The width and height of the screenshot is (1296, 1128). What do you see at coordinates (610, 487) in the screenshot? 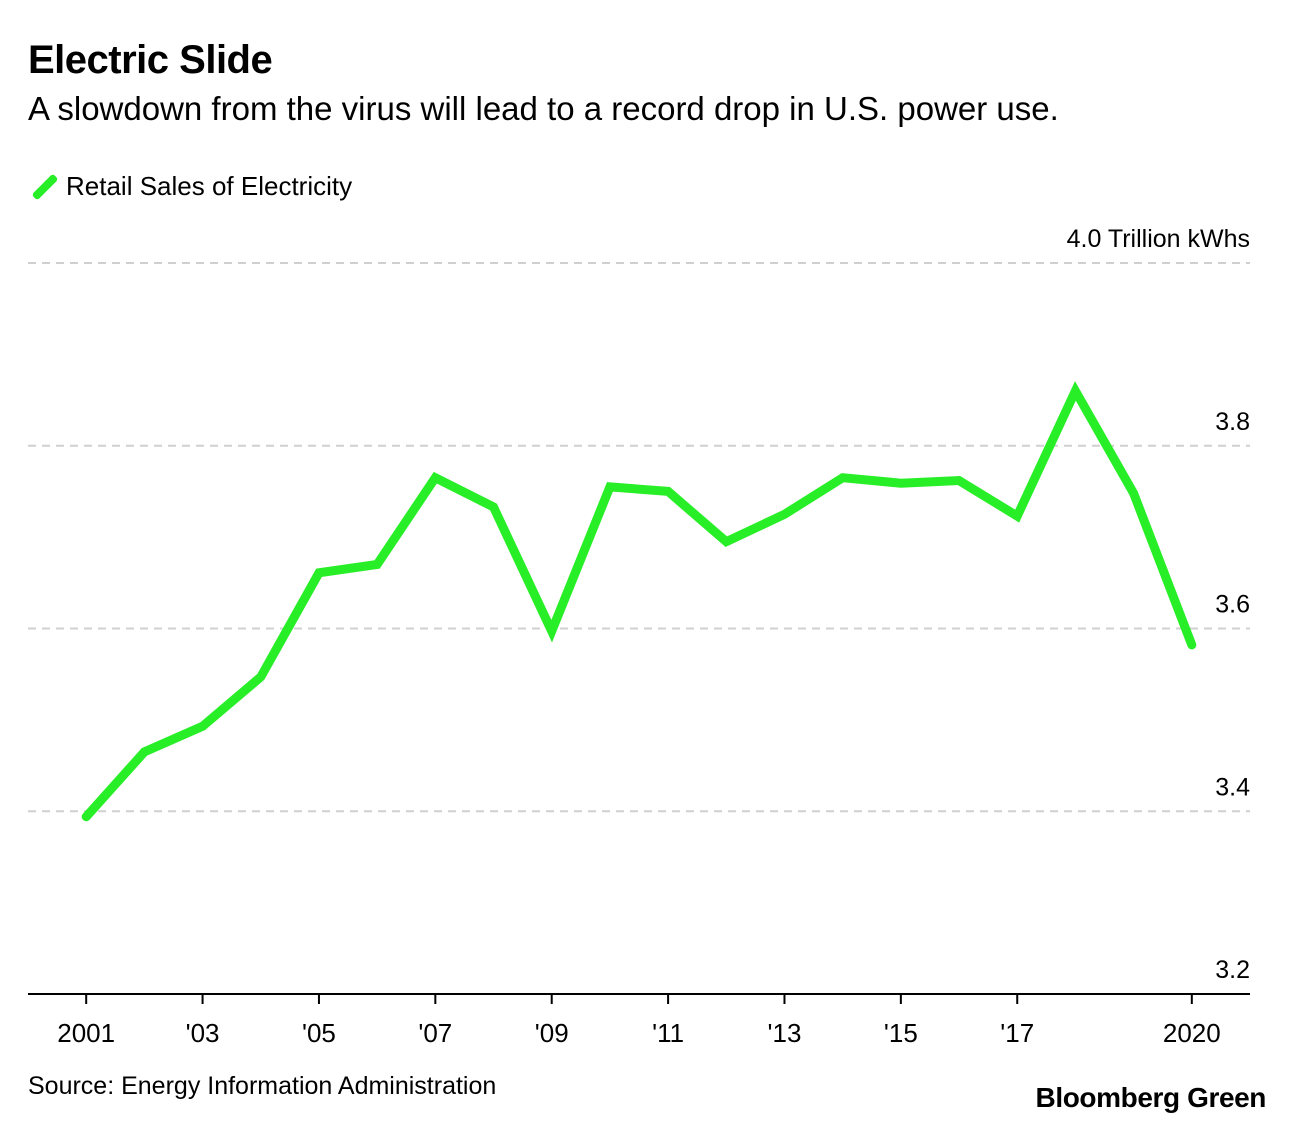
I see `data-point-2010` at bounding box center [610, 487].